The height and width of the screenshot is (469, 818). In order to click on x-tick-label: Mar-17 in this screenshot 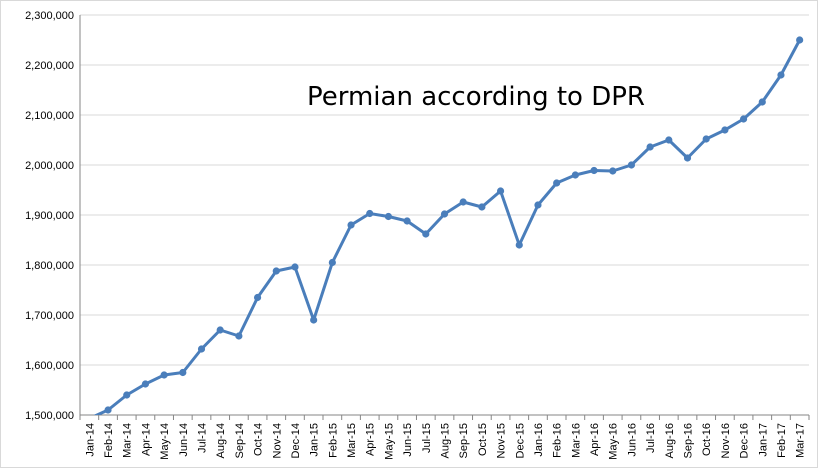, I will do `click(801, 440)`.